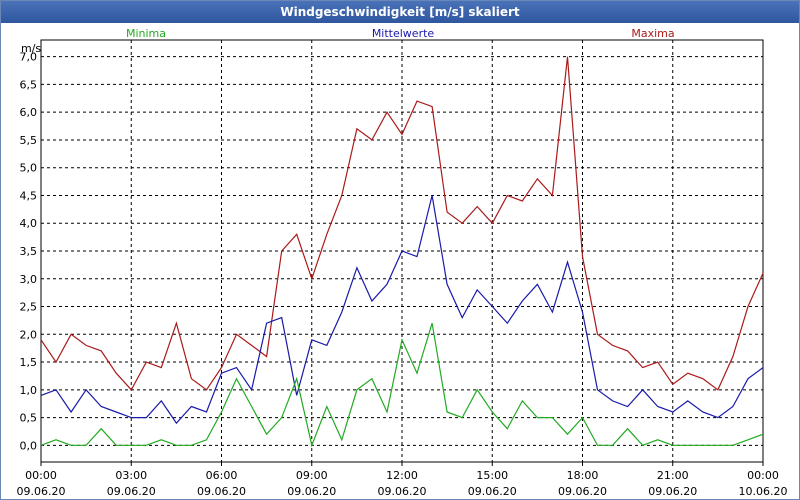 The height and width of the screenshot is (500, 800). Describe the element at coordinates (131, 475) in the screenshot. I see `x-tick-time: 03:00` at that location.